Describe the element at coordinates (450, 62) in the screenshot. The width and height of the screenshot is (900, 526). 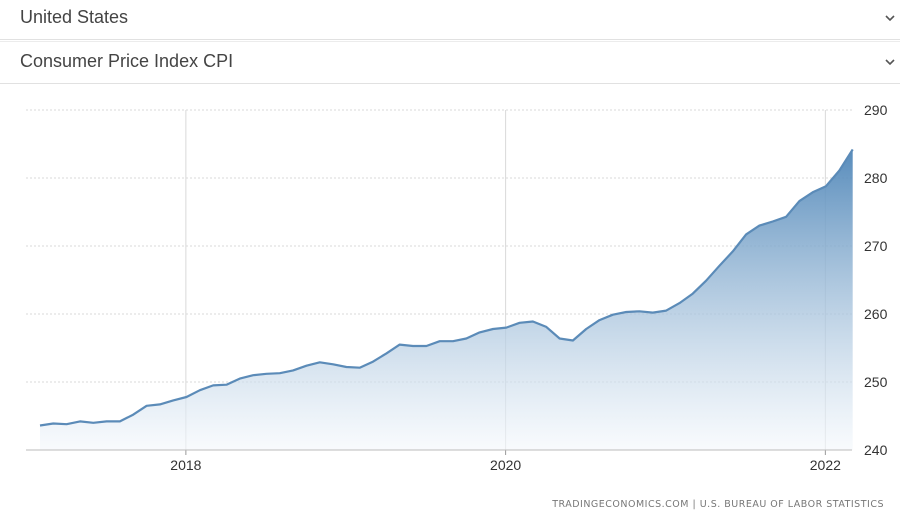
I see `indicator-dropdown: Consumer Price Index CPI` at that location.